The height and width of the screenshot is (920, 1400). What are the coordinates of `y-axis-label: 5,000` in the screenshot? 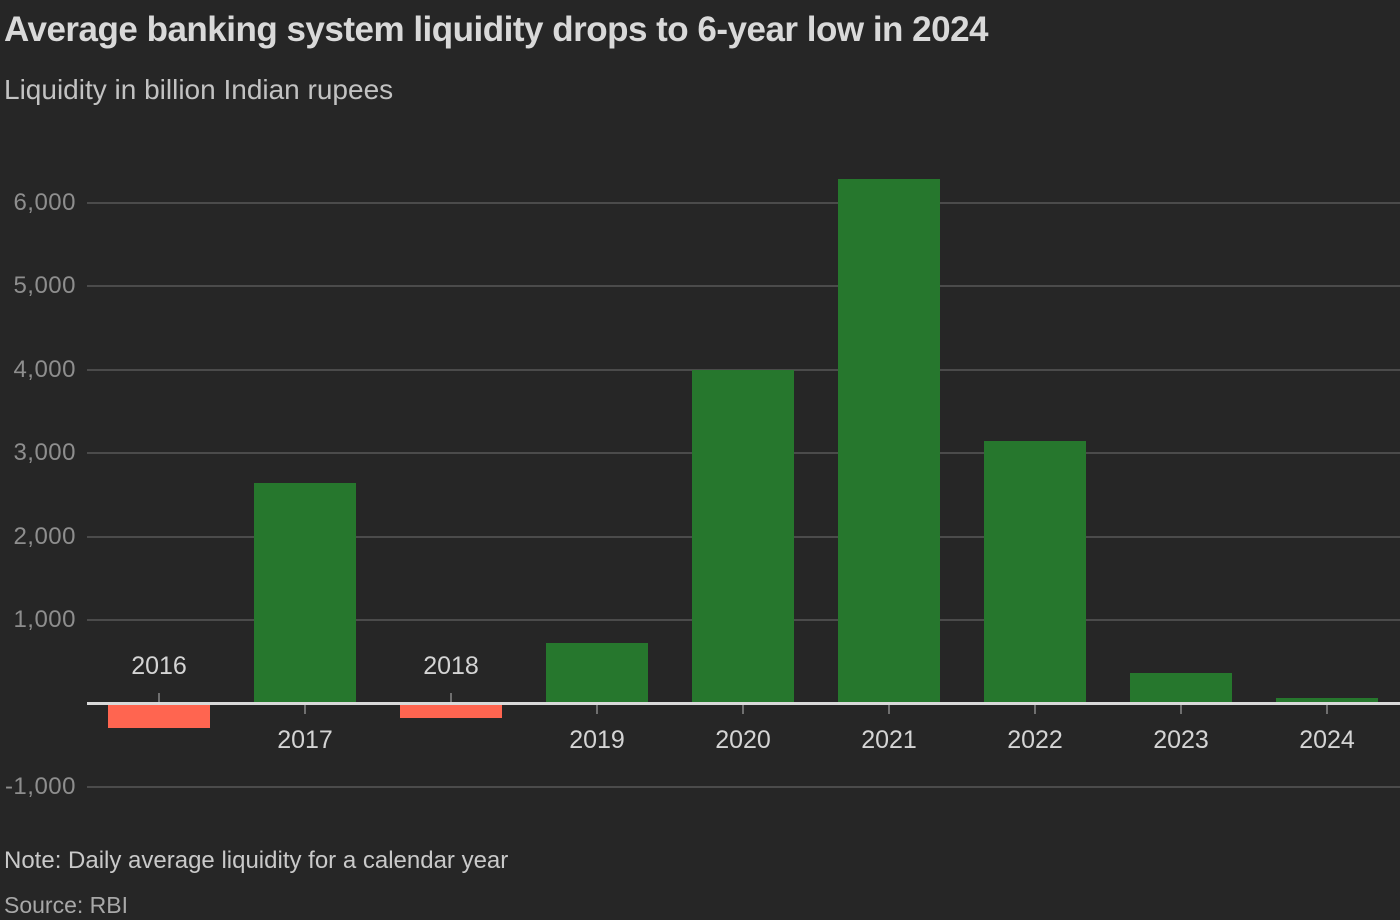 It's located at (44, 285).